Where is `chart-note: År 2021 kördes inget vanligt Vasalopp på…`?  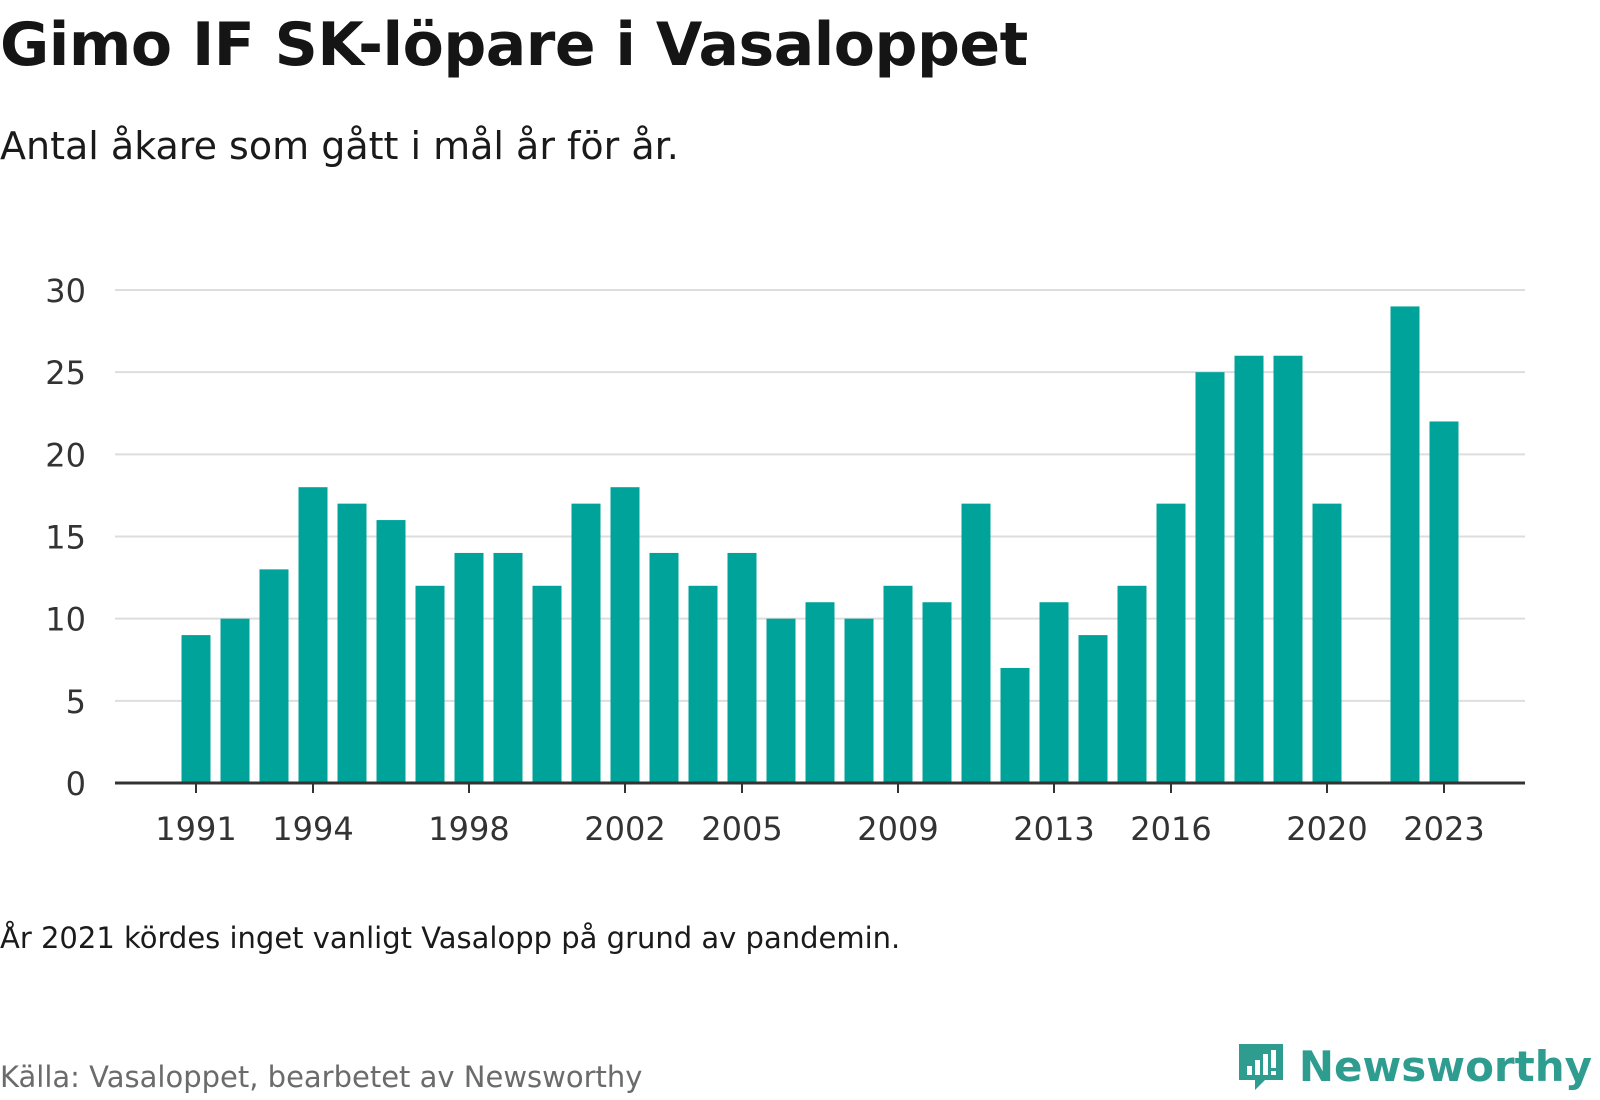
chart-note: År 2021 kördes inget vanligt Vasalopp på… is located at coordinates (450, 938).